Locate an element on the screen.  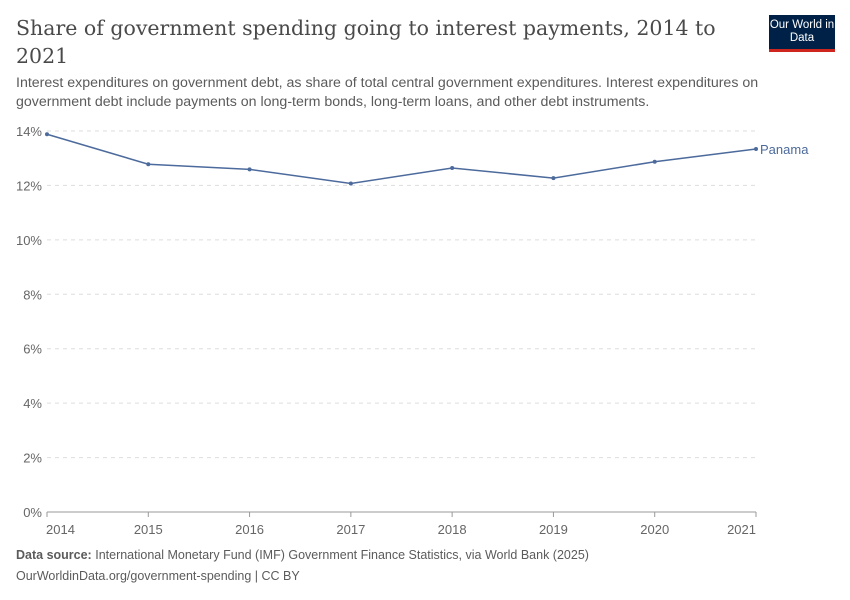
x-tick-label: 2018 is located at coordinates (452, 529).